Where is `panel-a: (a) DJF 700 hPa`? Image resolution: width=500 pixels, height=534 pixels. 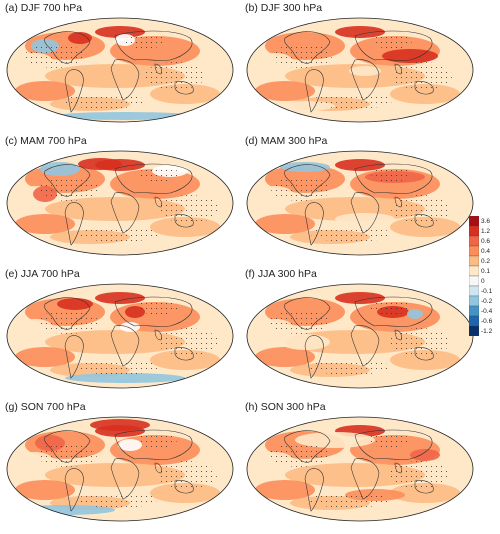 panel-a: (a) DJF 700 hPa is located at coordinates (120, 66).